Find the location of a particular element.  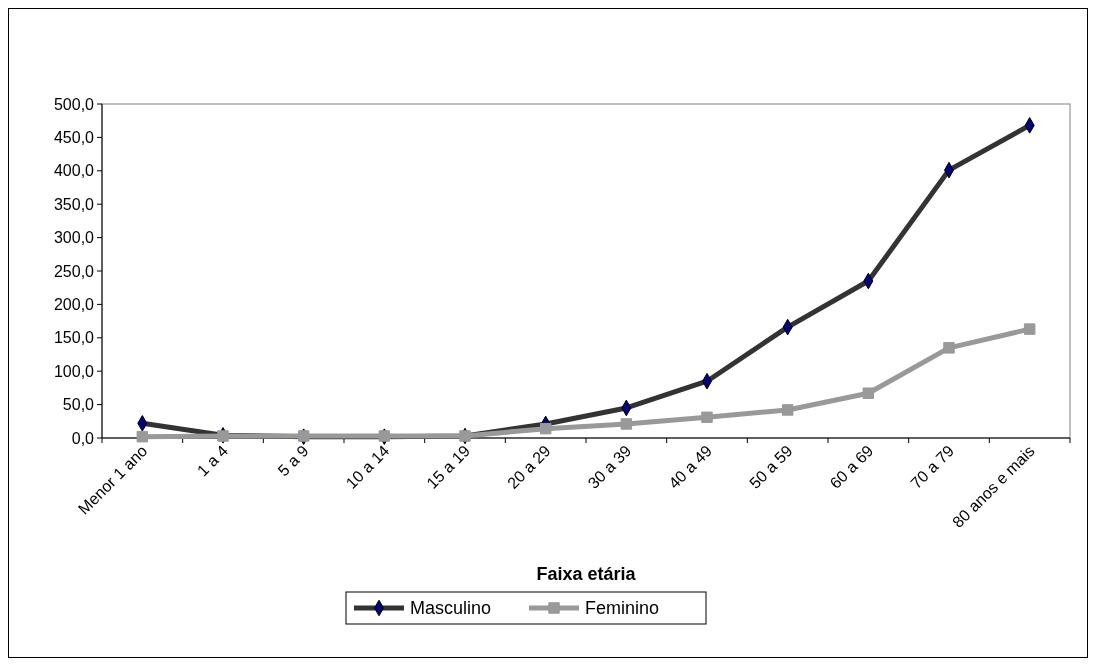

x-tick-label: 15 a 19 is located at coordinates (448, 467).